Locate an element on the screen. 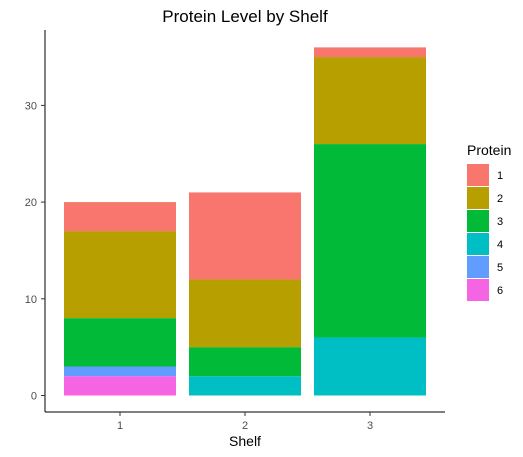 Image resolution: width=523 pixels, height=457 pixels. x-tick-label: 1 is located at coordinates (120, 426).